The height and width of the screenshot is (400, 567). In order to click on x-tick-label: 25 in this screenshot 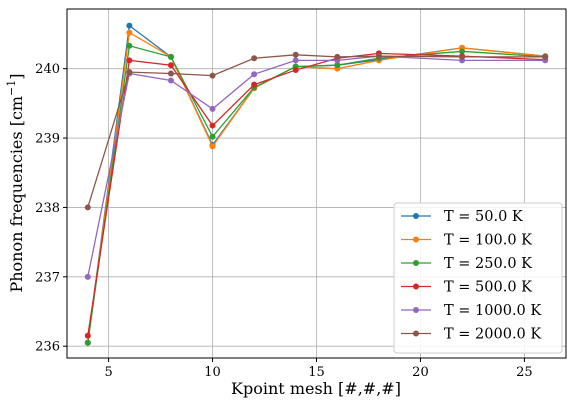, I will do `click(524, 372)`.